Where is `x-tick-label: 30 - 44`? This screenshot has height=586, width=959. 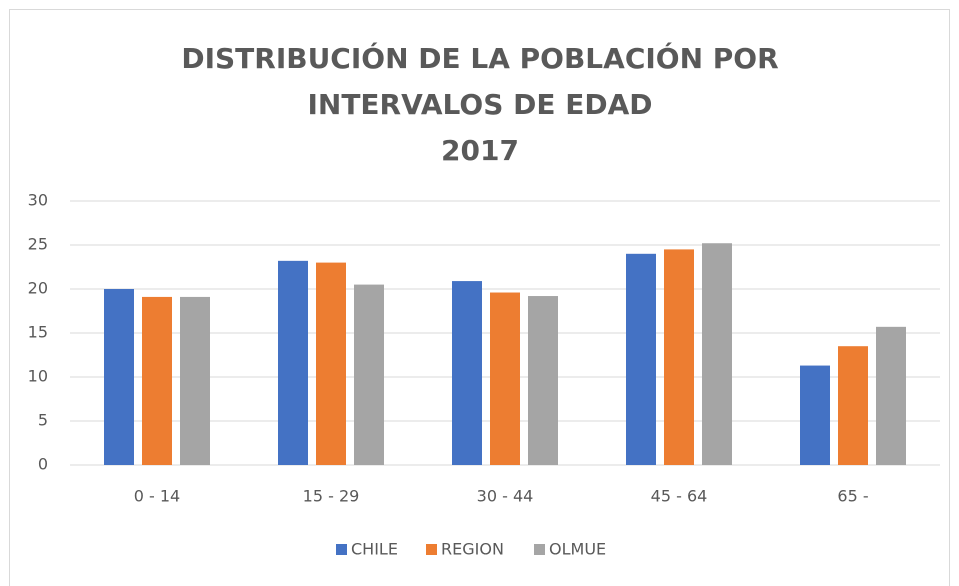 x-tick-label: 30 - 44 is located at coordinates (505, 496).